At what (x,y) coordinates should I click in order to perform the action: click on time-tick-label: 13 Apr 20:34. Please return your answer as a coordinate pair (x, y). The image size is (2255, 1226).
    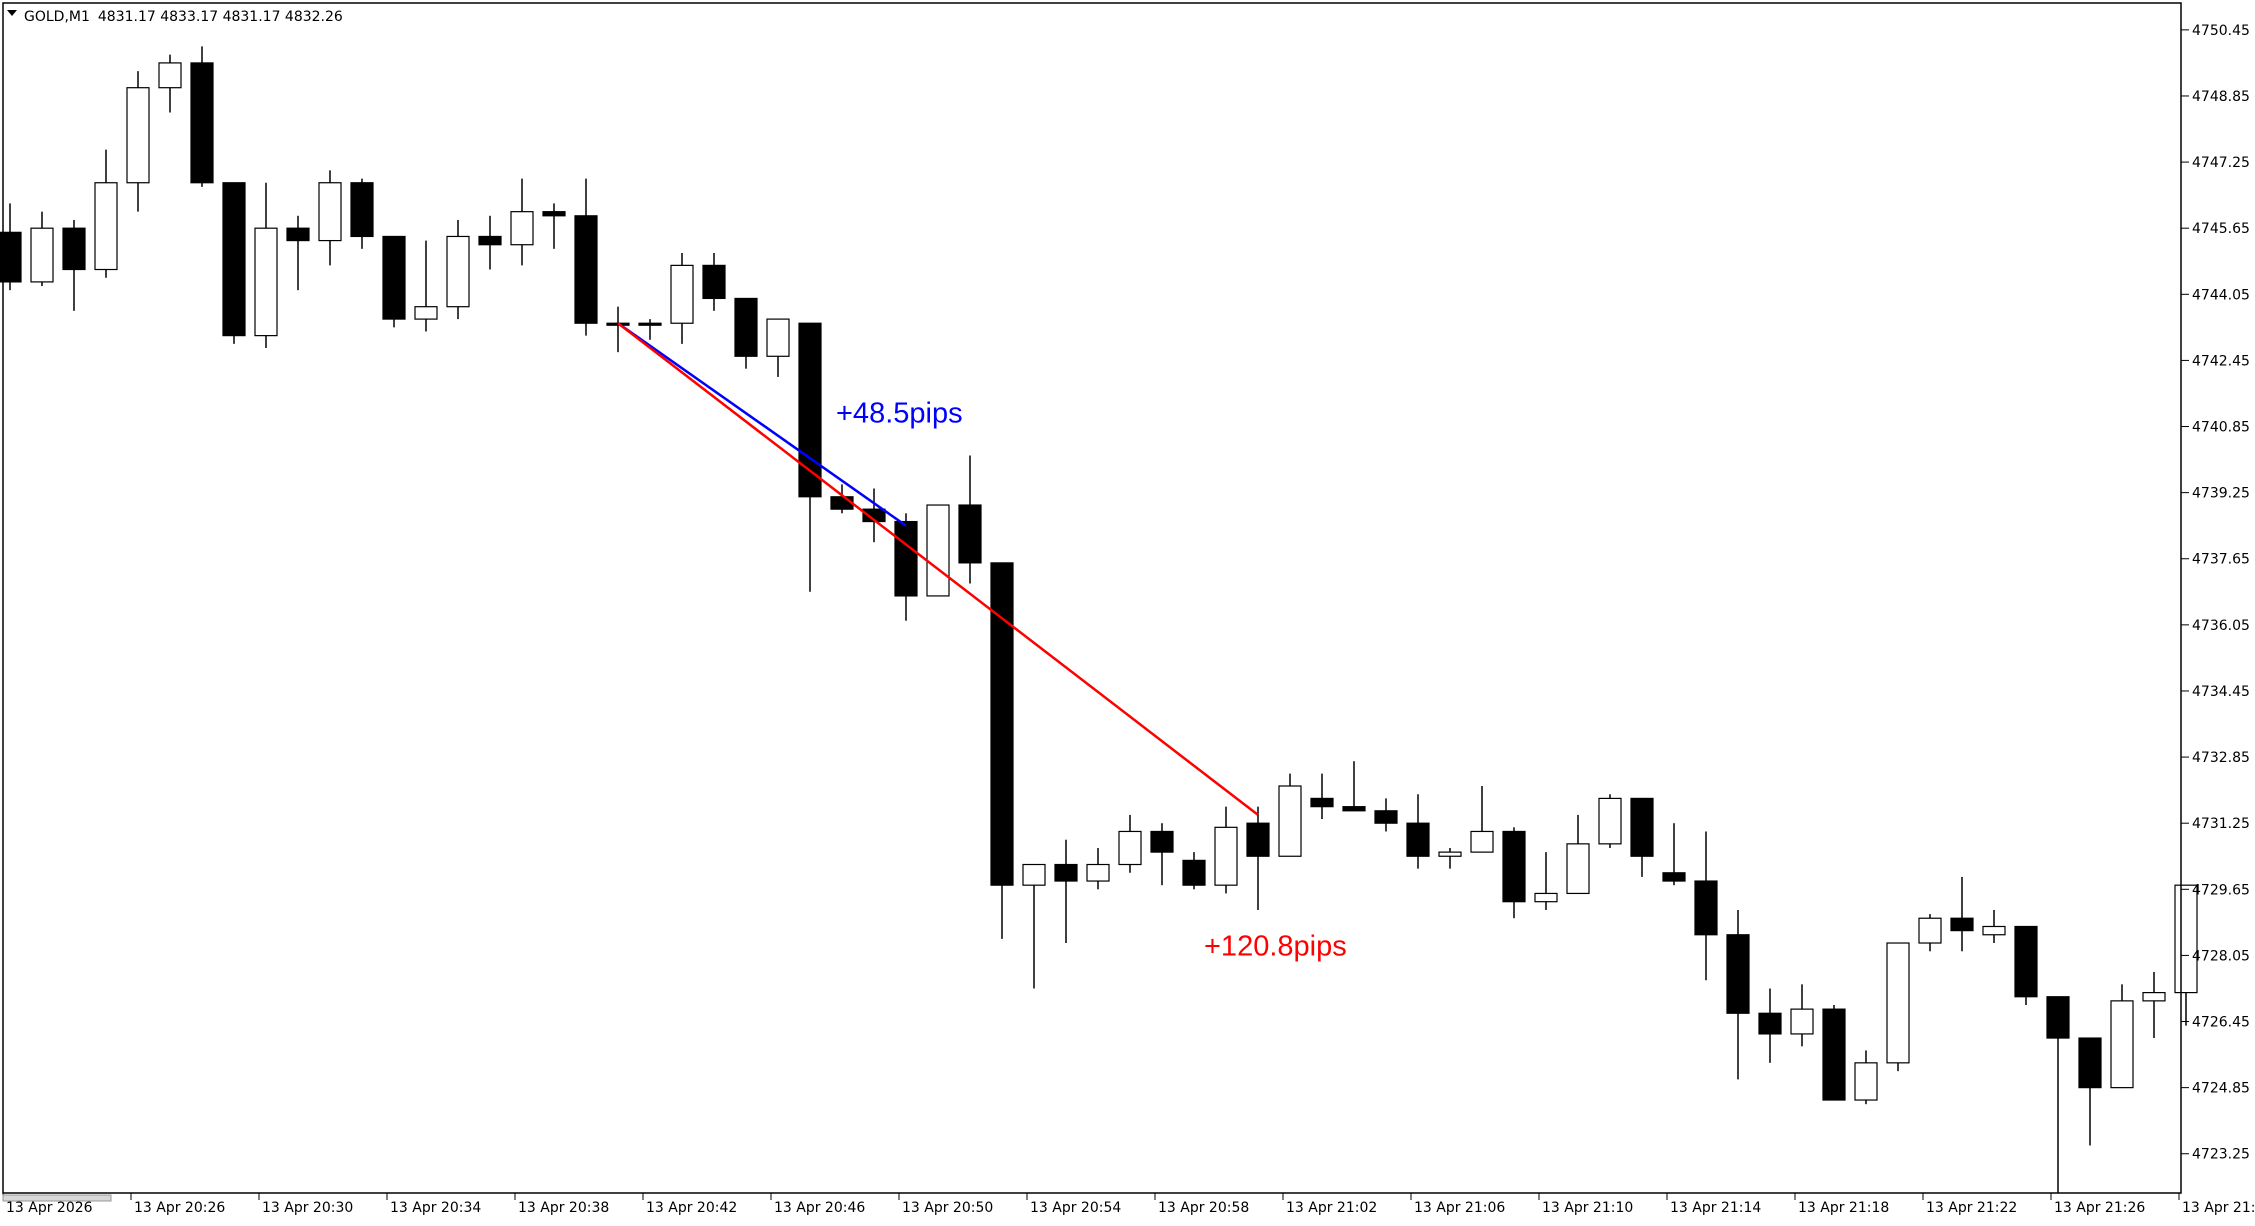
    Looking at the image, I should click on (435, 1208).